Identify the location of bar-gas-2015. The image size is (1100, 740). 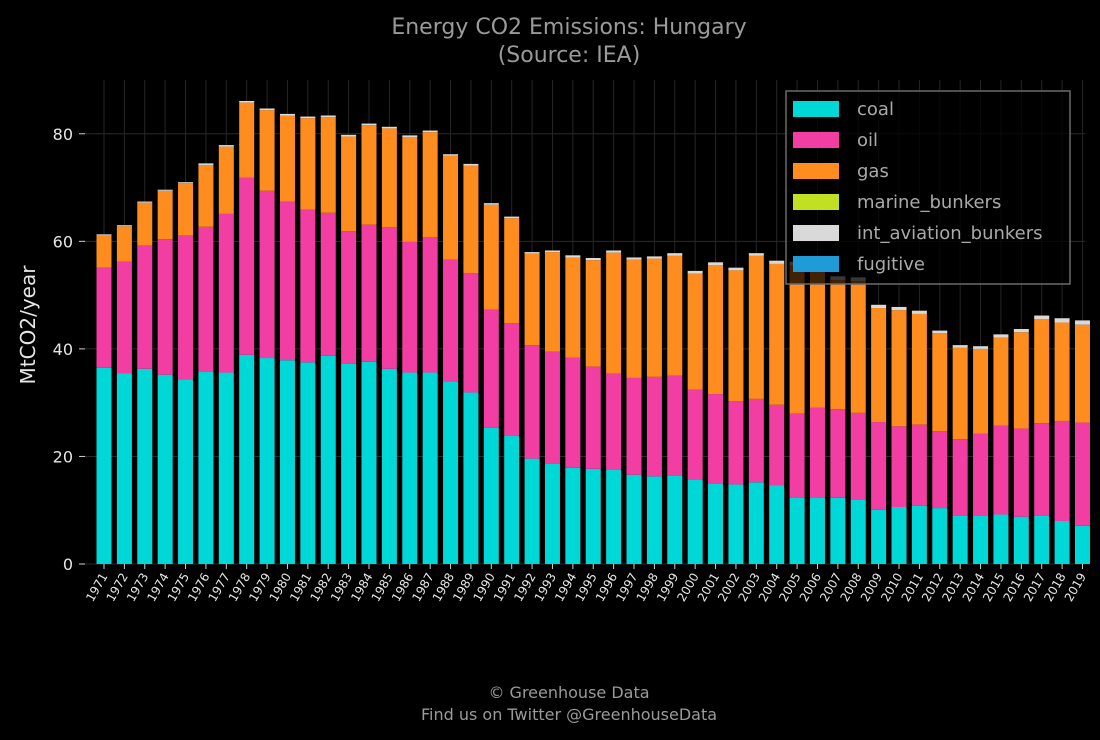
(1001, 381).